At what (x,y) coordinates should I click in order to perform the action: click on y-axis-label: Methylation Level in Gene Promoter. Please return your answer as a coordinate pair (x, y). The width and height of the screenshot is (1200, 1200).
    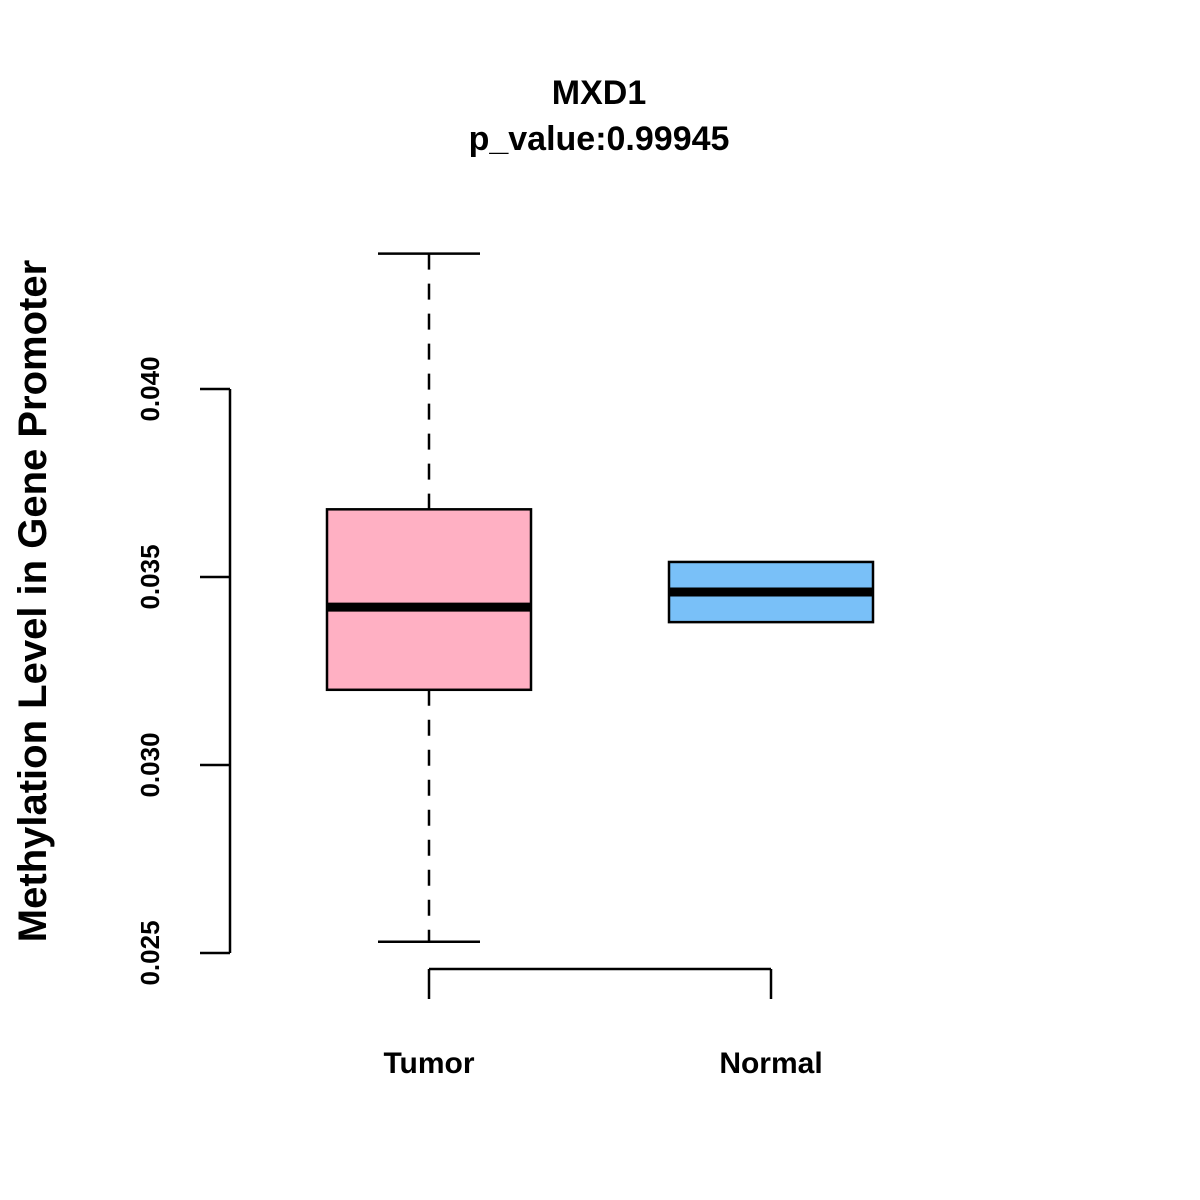
    Looking at the image, I should click on (33, 601).